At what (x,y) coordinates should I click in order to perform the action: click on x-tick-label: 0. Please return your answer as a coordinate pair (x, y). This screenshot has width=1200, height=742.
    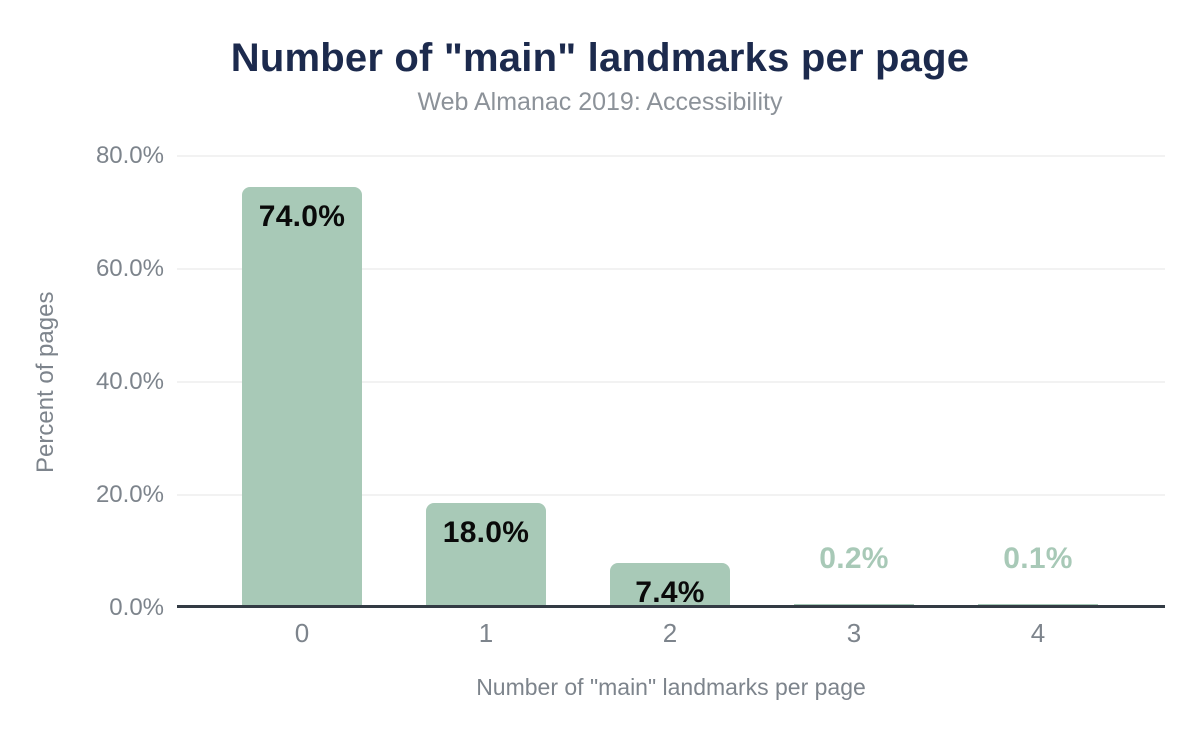
    Looking at the image, I should click on (302, 633).